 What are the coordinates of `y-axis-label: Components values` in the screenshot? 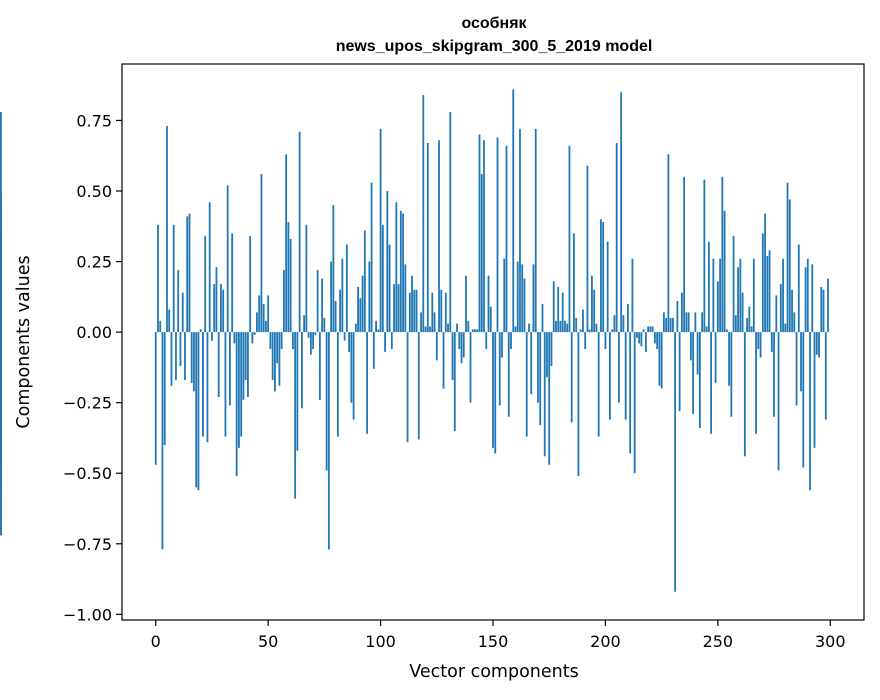 It's located at (24, 341).